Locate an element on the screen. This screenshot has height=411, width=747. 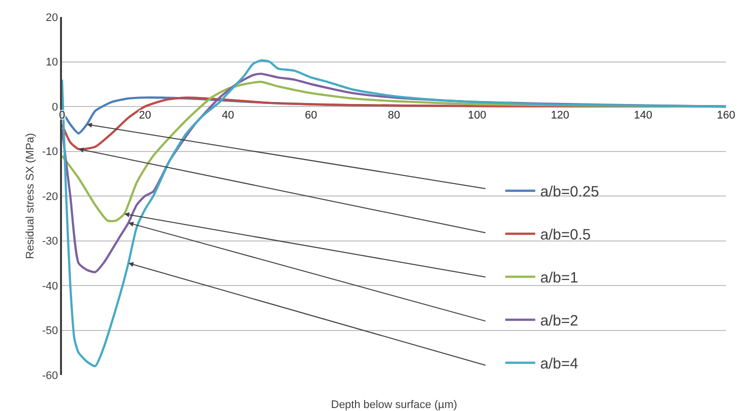
x-tick-label: 160 is located at coordinates (726, 116).